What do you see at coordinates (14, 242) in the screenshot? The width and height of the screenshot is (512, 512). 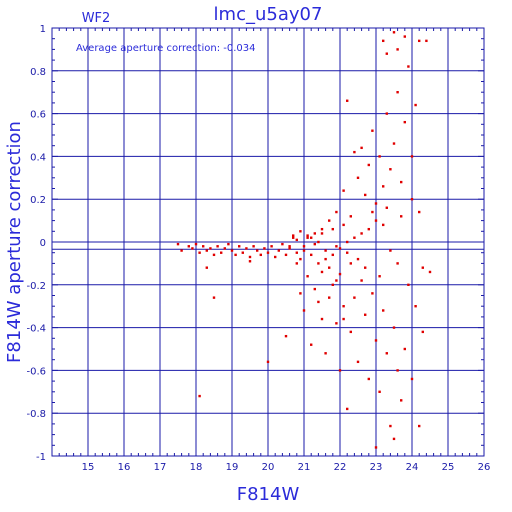 I see `y-axis-label: F814W aperture correction` at bounding box center [14, 242].